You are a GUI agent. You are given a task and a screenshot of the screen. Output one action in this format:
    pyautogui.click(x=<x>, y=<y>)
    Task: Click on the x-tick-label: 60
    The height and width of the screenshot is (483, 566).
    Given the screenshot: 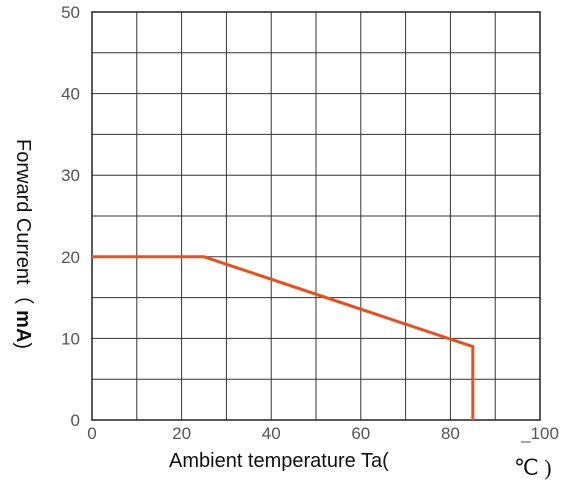 What is the action you would take?
    pyautogui.click(x=360, y=433)
    